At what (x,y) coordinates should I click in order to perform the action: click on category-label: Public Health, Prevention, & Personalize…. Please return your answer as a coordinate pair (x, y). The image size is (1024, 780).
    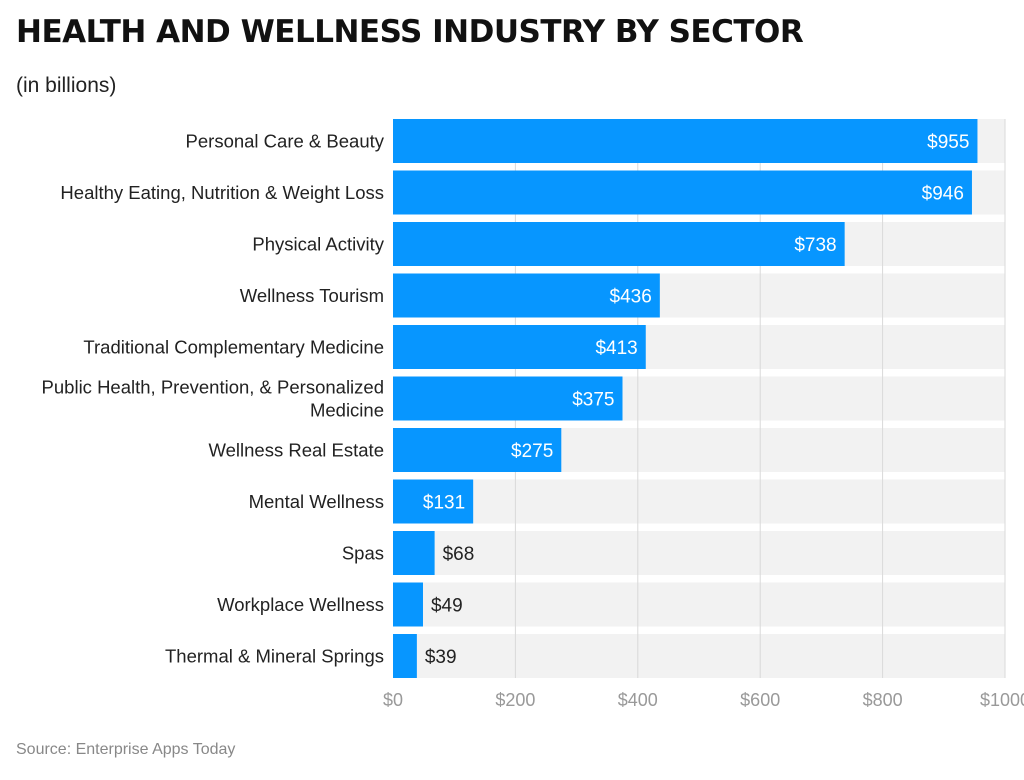
    Looking at the image, I should click on (213, 399).